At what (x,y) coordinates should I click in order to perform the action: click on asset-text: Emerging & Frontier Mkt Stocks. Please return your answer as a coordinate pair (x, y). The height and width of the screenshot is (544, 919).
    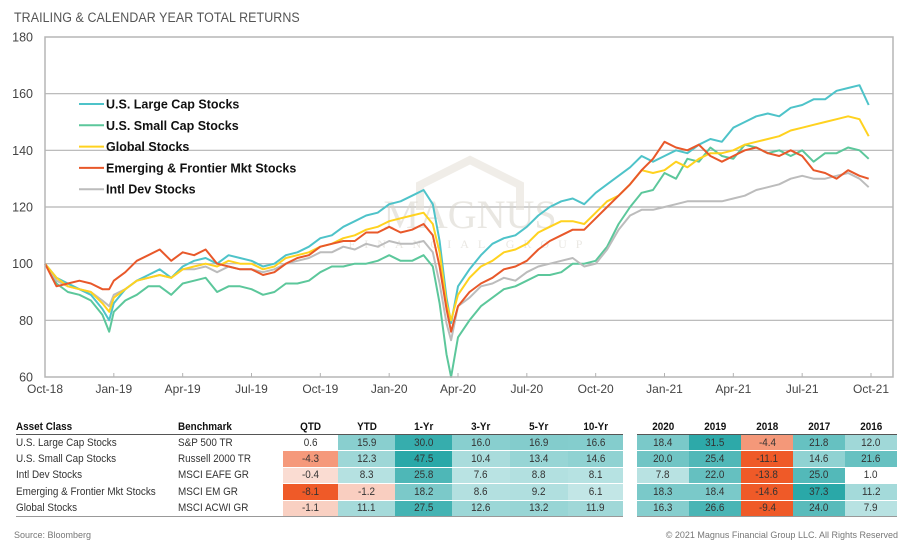
    Looking at the image, I should click on (86, 491).